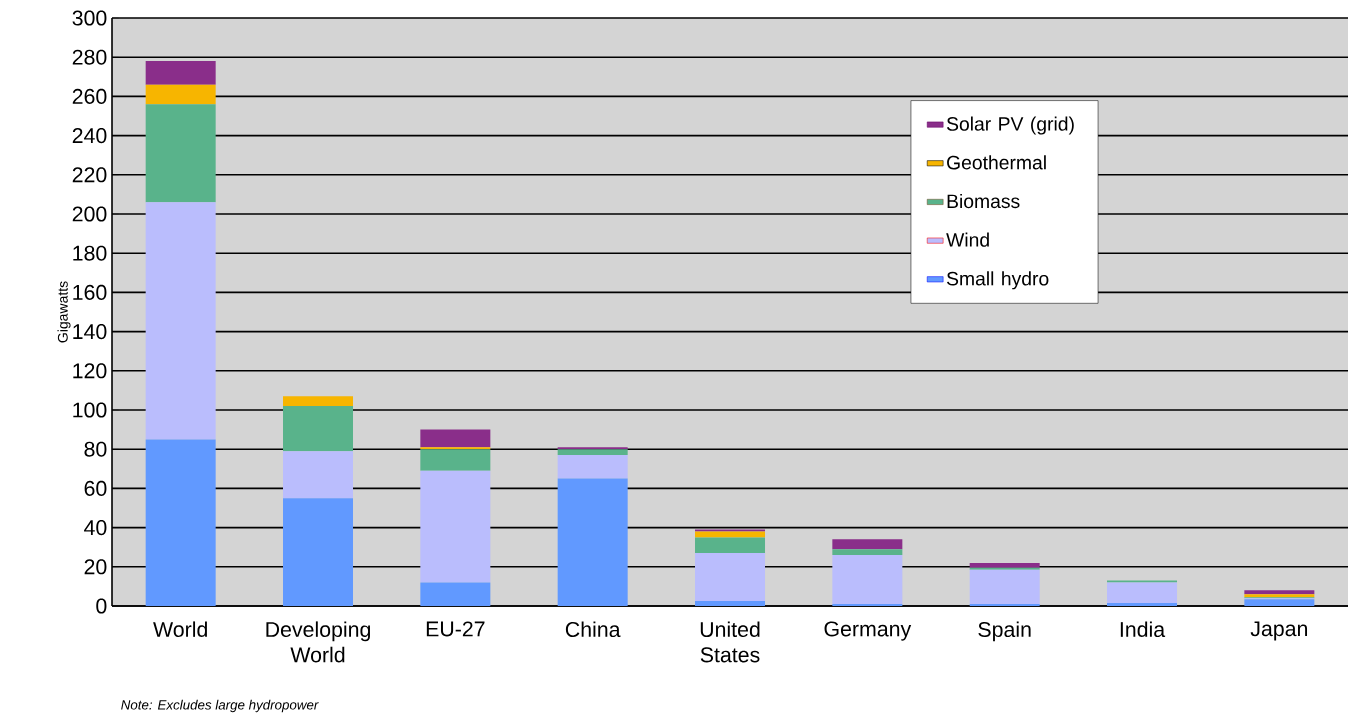 This screenshot has height=718, width=1351. Describe the element at coordinates (996, 162) in the screenshot. I see `legend-label: Geothermal` at that location.